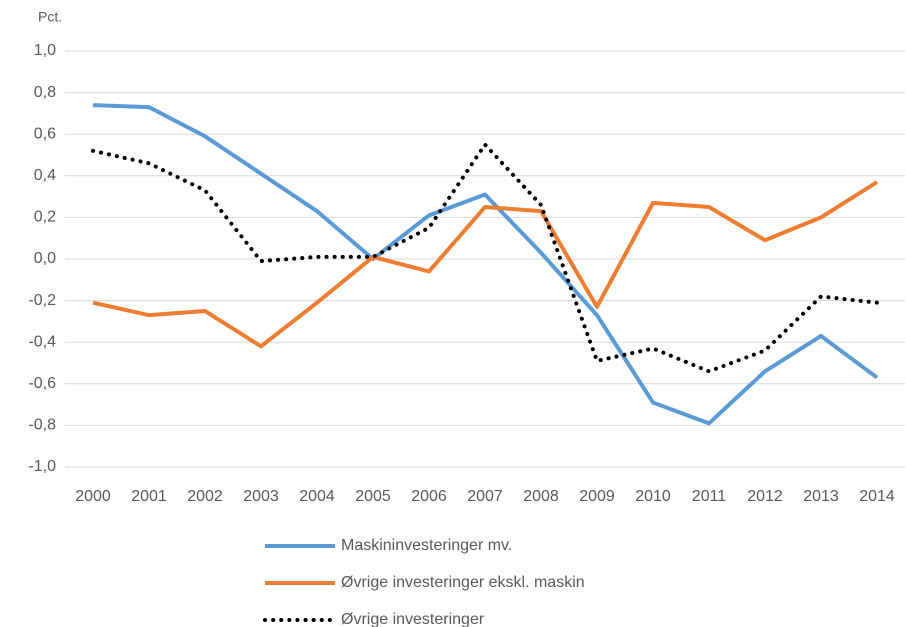  Describe the element at coordinates (45, 217) in the screenshot. I see `y-tick-label: 0,2` at that location.